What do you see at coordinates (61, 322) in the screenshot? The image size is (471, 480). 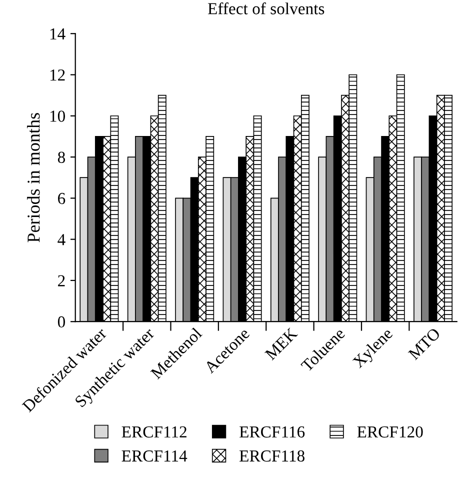 I see `y-tick-label: 0` at bounding box center [61, 322].